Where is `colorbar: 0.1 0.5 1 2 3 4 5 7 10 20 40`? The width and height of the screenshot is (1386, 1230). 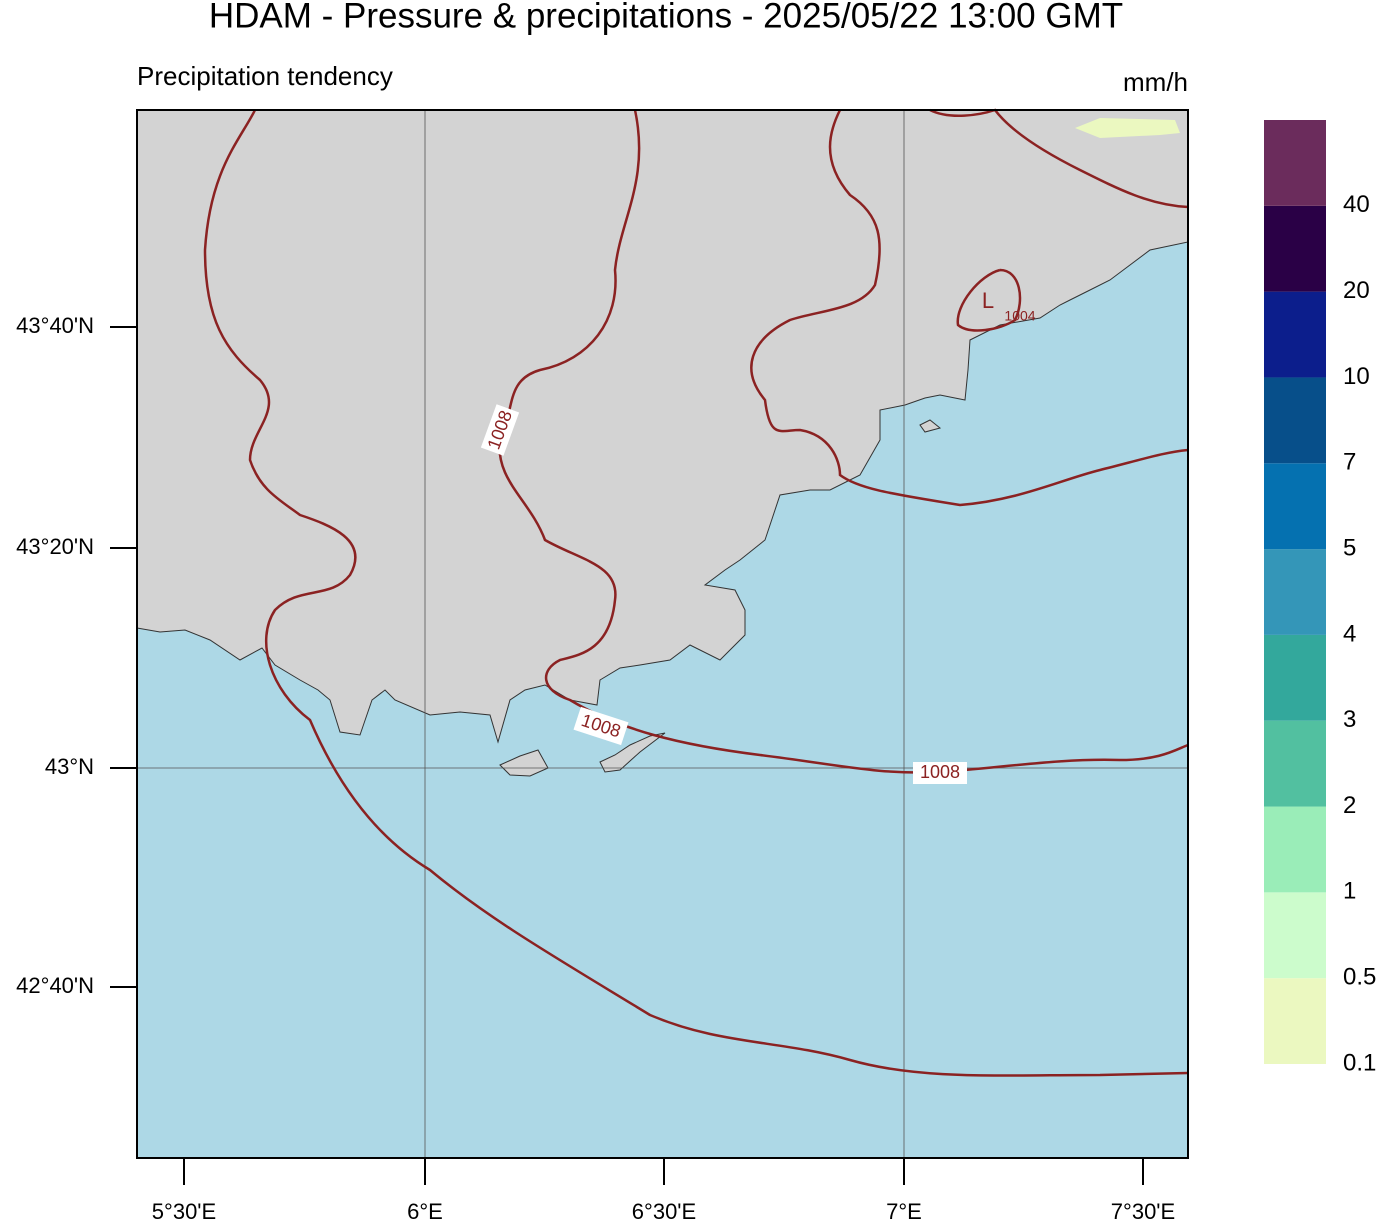 colorbar: 0.1 0.5 1 2 3 4 5 7 10 20 40 is located at coordinates (1320, 598).